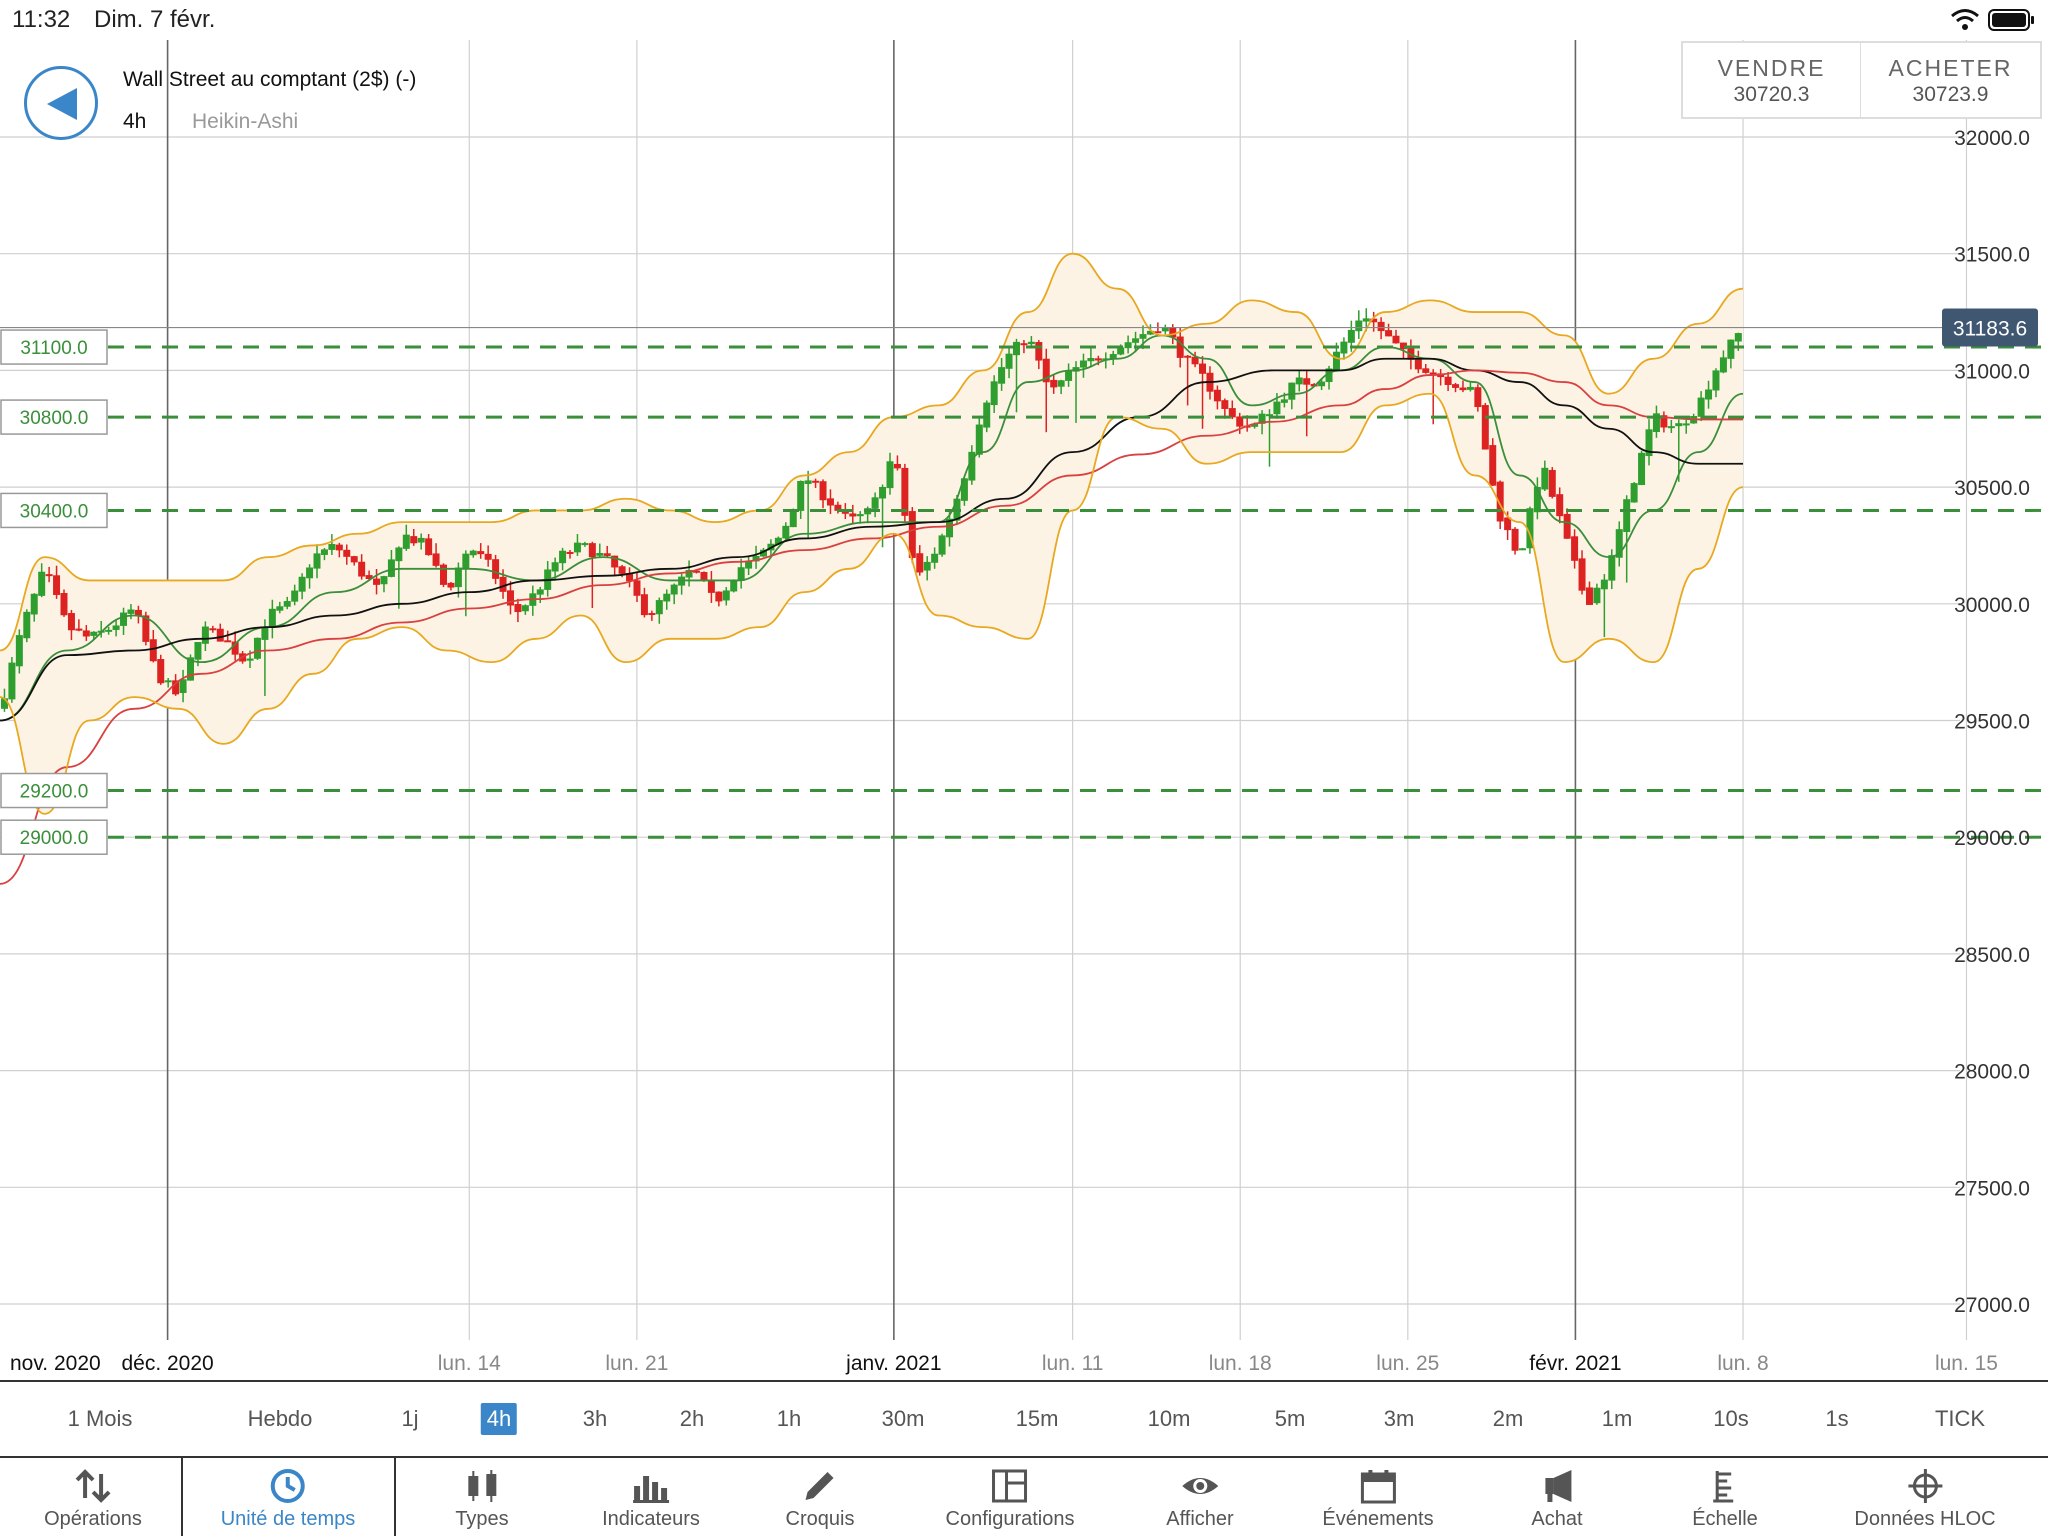 The image size is (2048, 1538). Describe the element at coordinates (1010, 1498) in the screenshot. I see `tool-layout: Configurations` at that location.